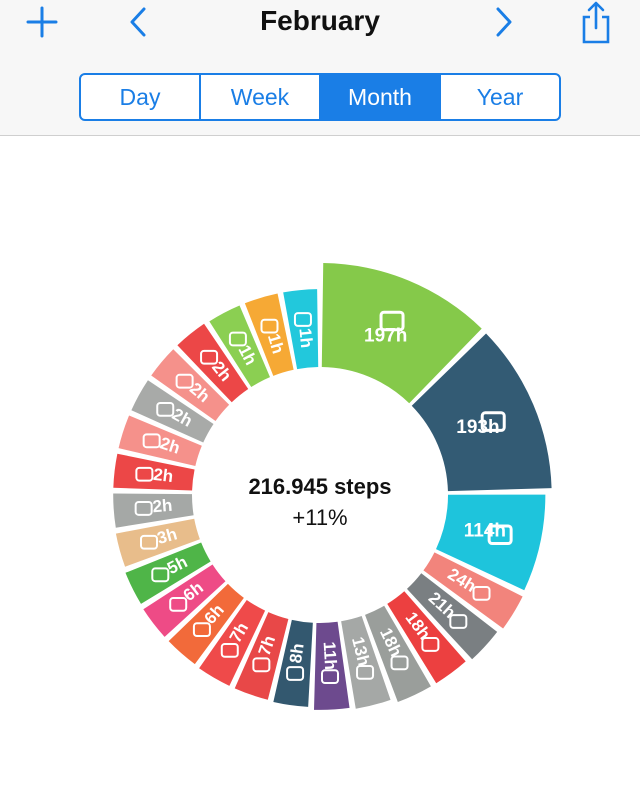 The height and width of the screenshot is (799, 640). What do you see at coordinates (385, 335) in the screenshot?
I see `segment-label: 197h` at bounding box center [385, 335].